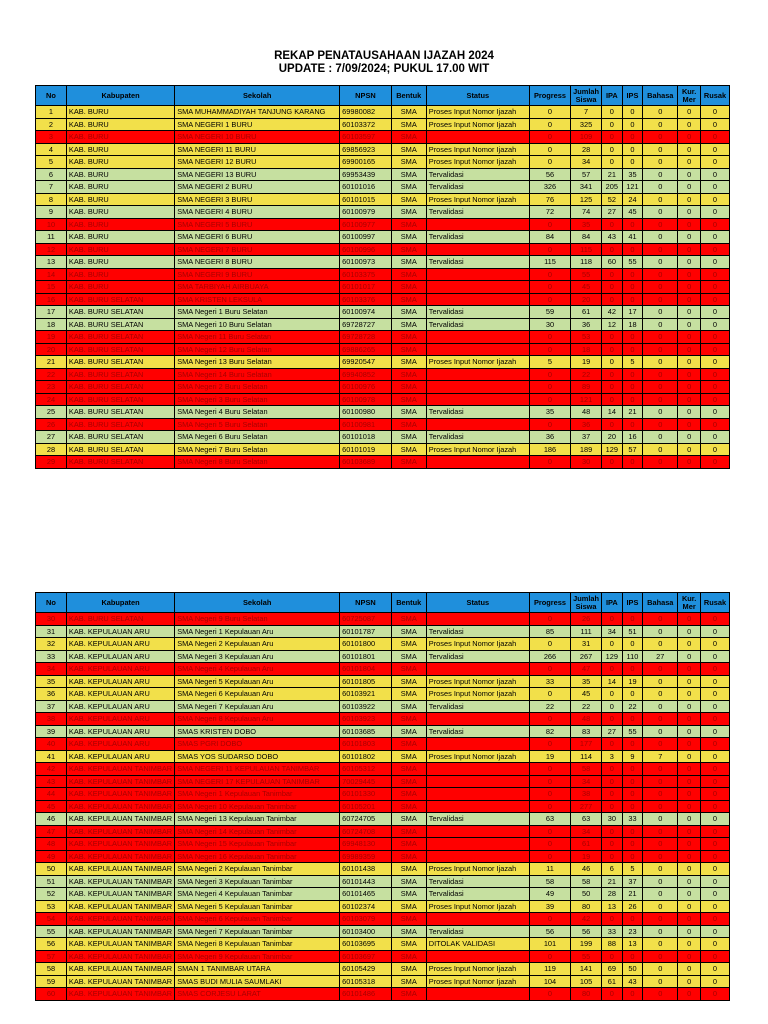 The height and width of the screenshot is (1024, 768). Describe the element at coordinates (365, 969) in the screenshot. I see `cell-npsn: 60105429` at that location.